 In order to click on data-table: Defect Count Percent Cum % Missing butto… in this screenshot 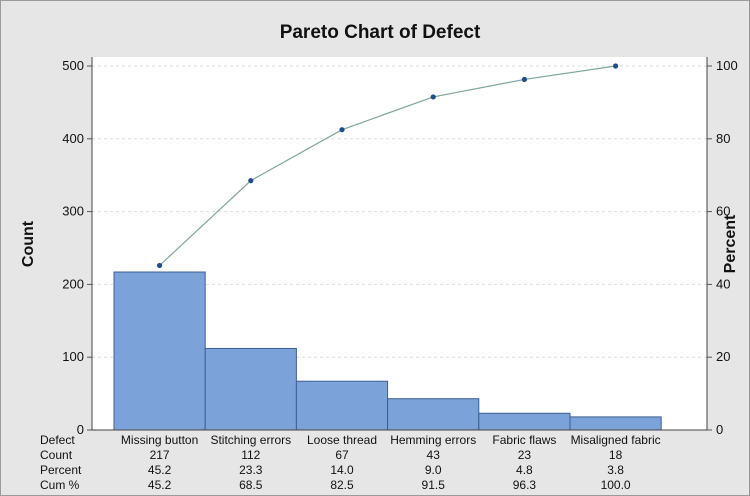, I will do `click(350, 462)`.